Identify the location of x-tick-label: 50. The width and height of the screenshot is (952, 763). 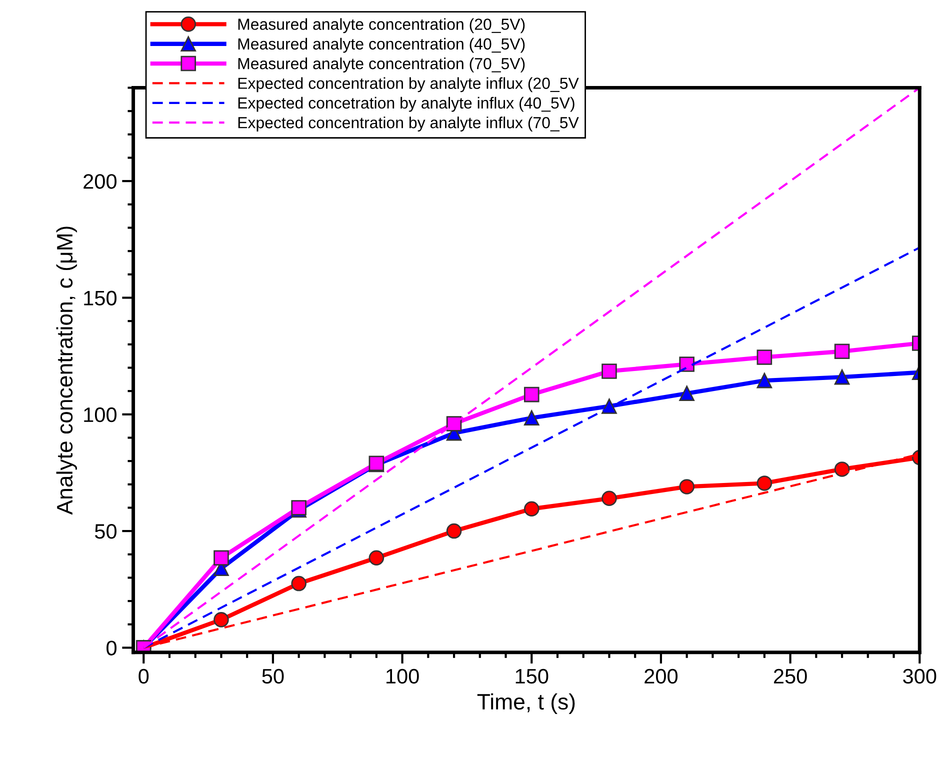
(273, 676).